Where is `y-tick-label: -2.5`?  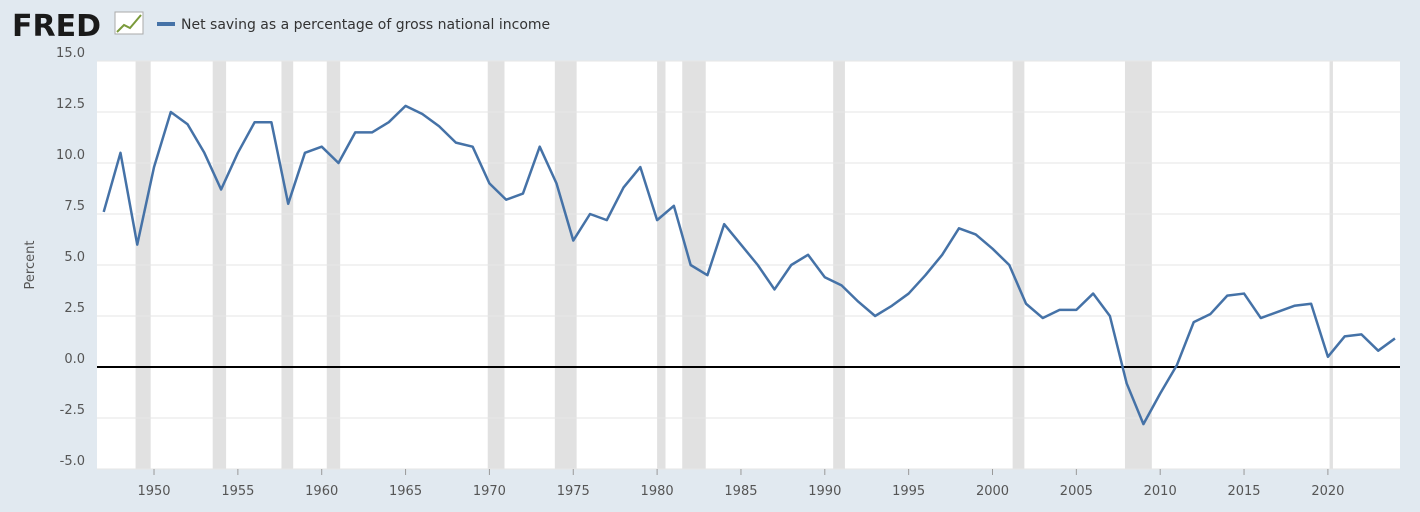
y-tick-label: -2.5 is located at coordinates (72, 410).